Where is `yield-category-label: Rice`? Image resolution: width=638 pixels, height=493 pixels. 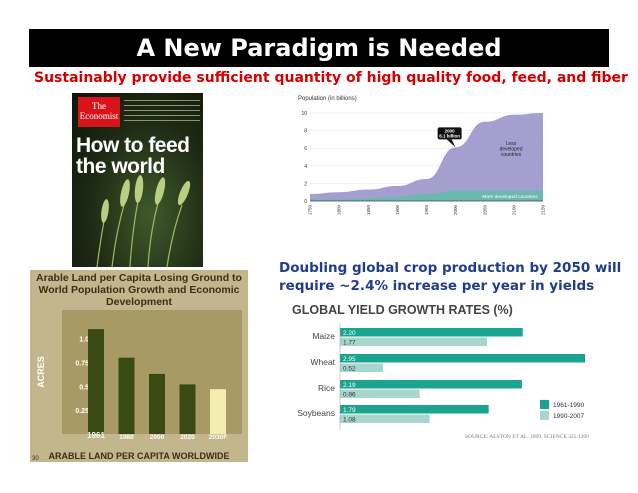 yield-category-label: Rice is located at coordinates (326, 388).